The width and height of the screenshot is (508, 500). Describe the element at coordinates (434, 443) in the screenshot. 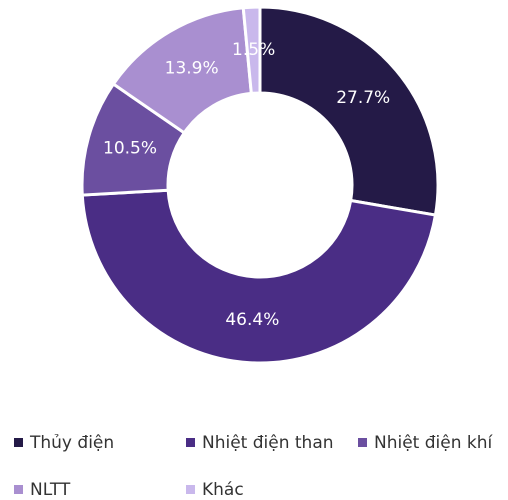

I see `legend-label: Nhiệt điện khí` at that location.